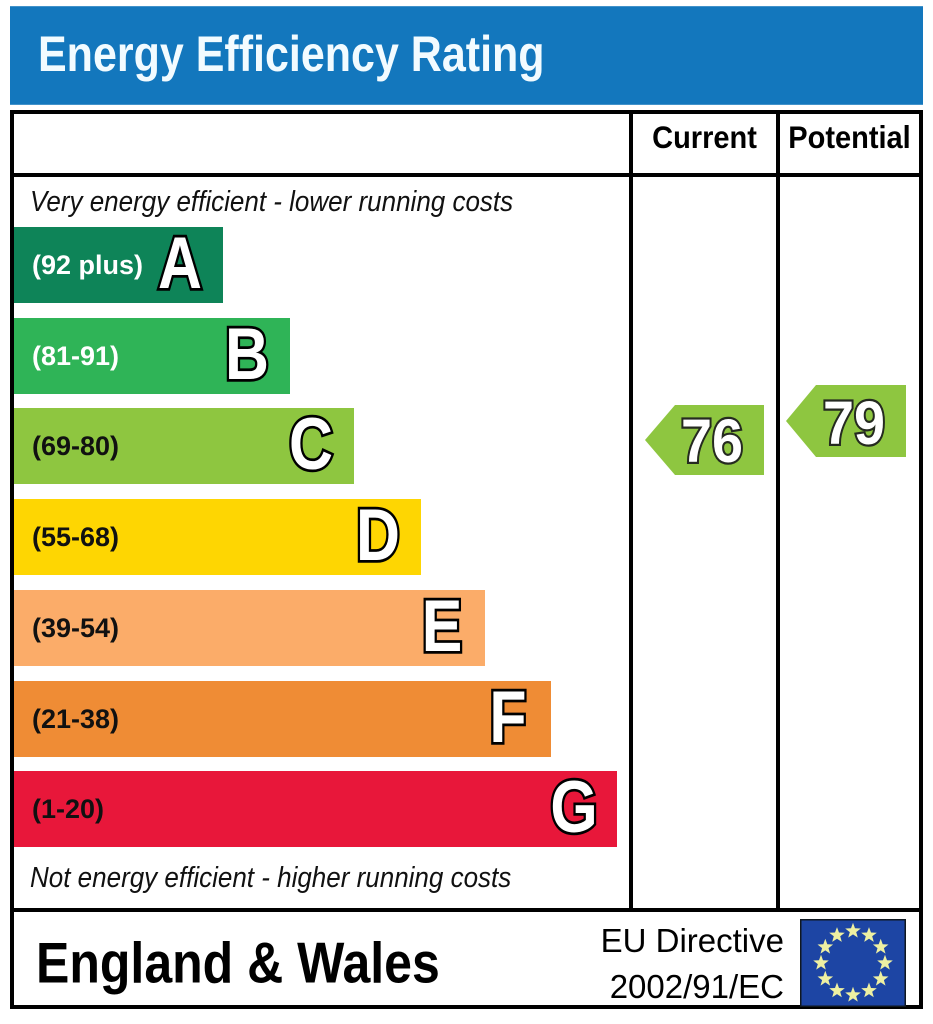  Describe the element at coordinates (247, 356) in the screenshot. I see `svg-text: B` at that location.